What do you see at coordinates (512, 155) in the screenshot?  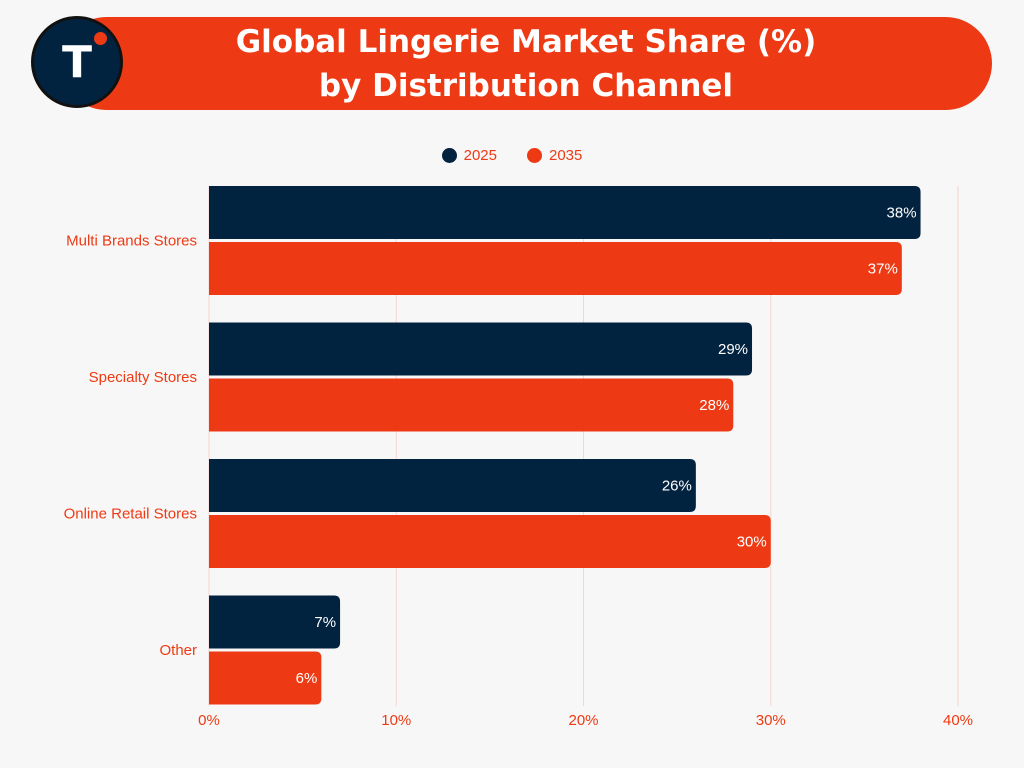 I see `chart-legend: 2025 2035` at bounding box center [512, 155].